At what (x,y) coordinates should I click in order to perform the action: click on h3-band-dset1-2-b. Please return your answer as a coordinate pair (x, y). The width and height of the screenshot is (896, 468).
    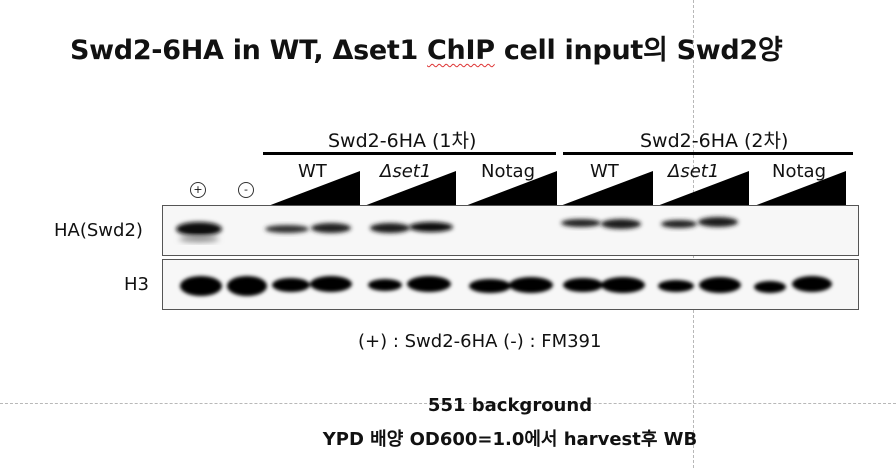
    Looking at the image, I should click on (720, 285).